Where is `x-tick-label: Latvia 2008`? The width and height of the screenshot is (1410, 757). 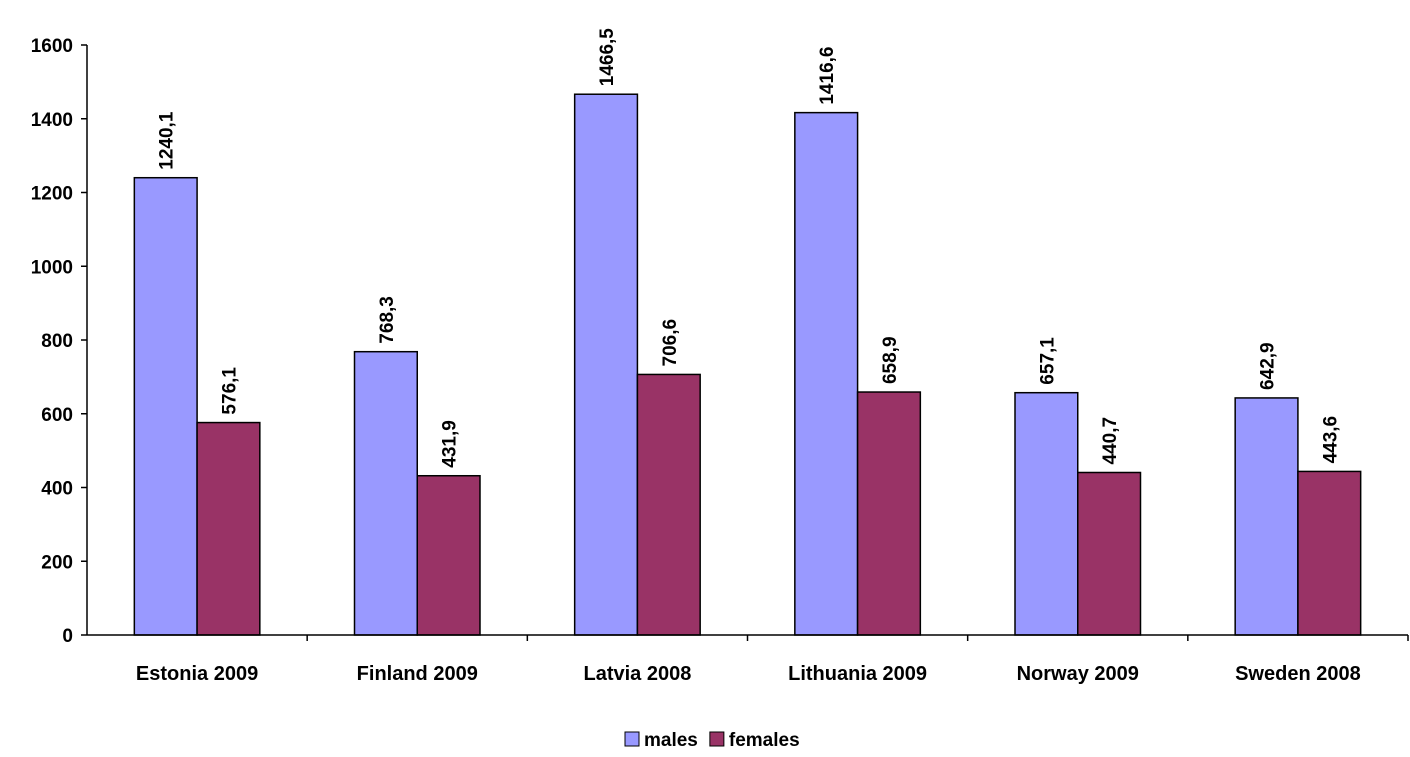
x-tick-label: Latvia 2008 is located at coordinates (637, 674).